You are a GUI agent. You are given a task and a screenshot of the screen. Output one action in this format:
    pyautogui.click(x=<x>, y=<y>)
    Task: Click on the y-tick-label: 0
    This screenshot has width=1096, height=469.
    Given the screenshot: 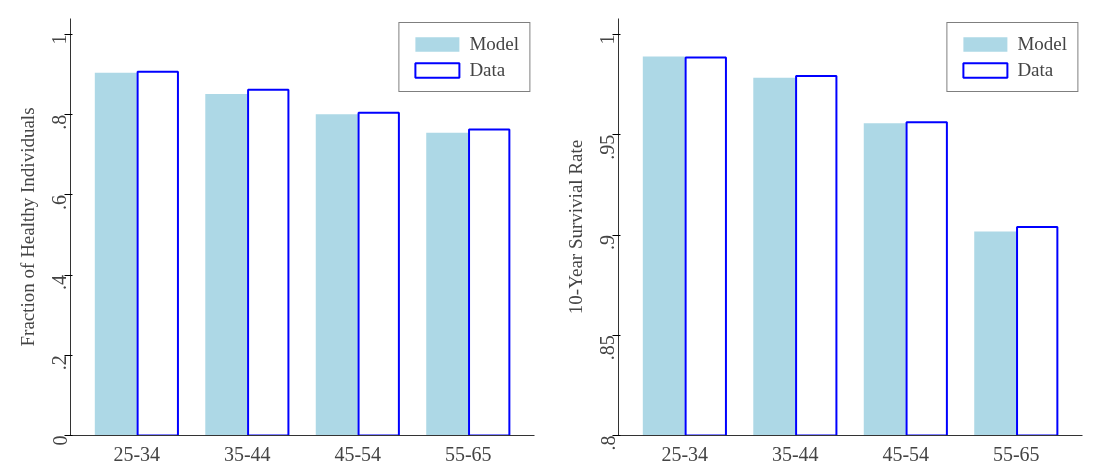 What is the action you would take?
    pyautogui.click(x=59, y=440)
    